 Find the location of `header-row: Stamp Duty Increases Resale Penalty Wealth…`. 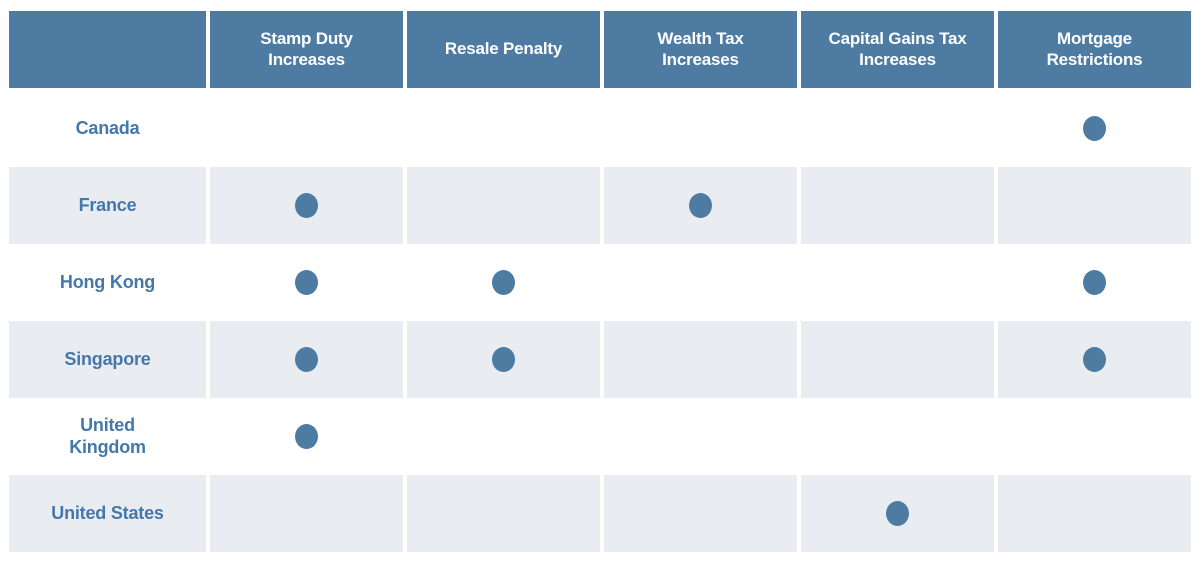

header-row: Stamp Duty Increases Resale Penalty Wealth… is located at coordinates (600, 49).